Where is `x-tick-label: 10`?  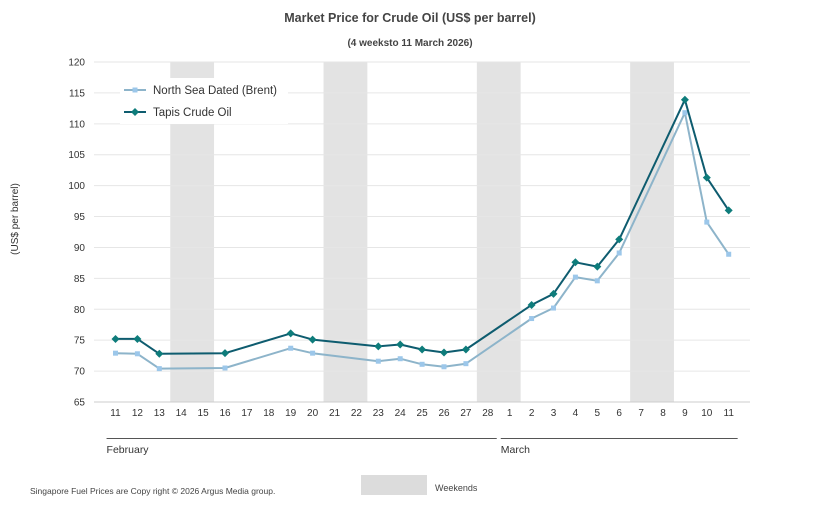 x-tick-label: 10 is located at coordinates (707, 413).